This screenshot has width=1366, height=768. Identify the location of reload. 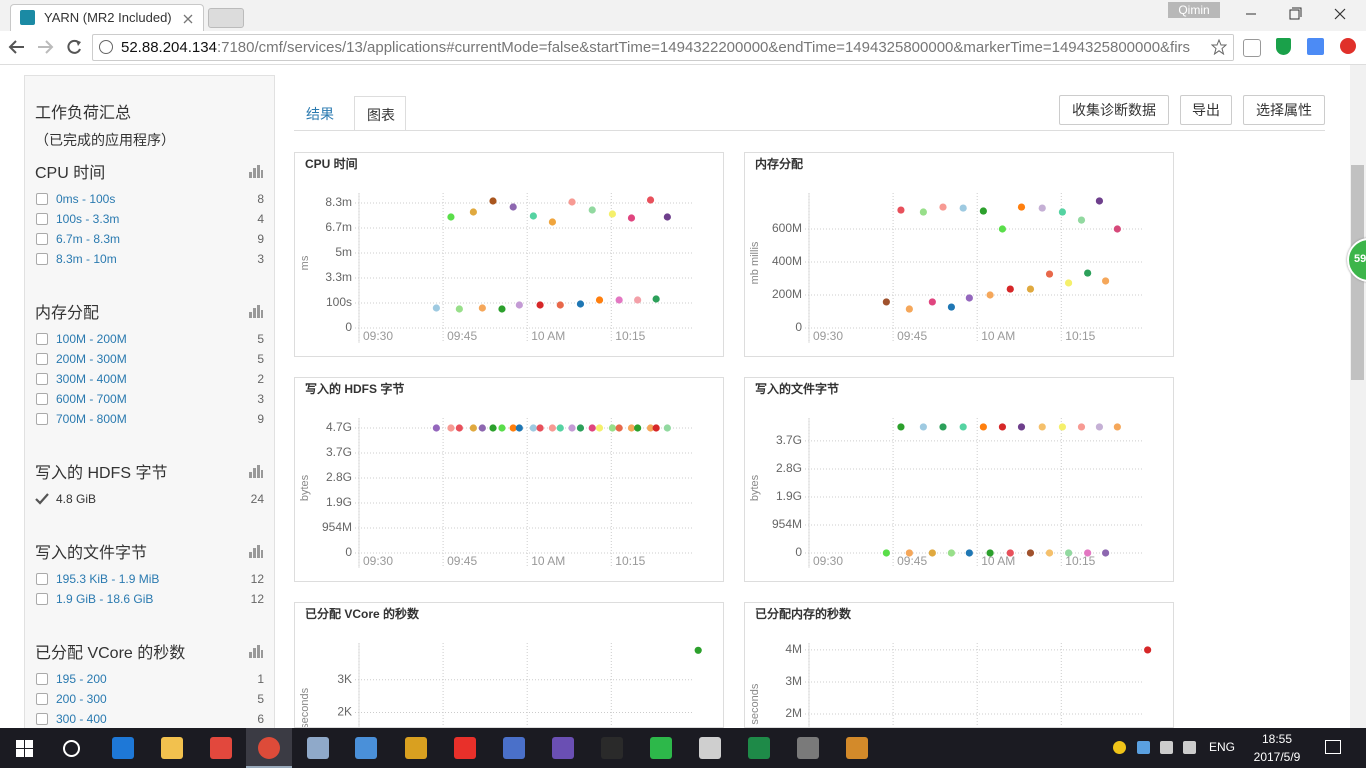
(74, 46).